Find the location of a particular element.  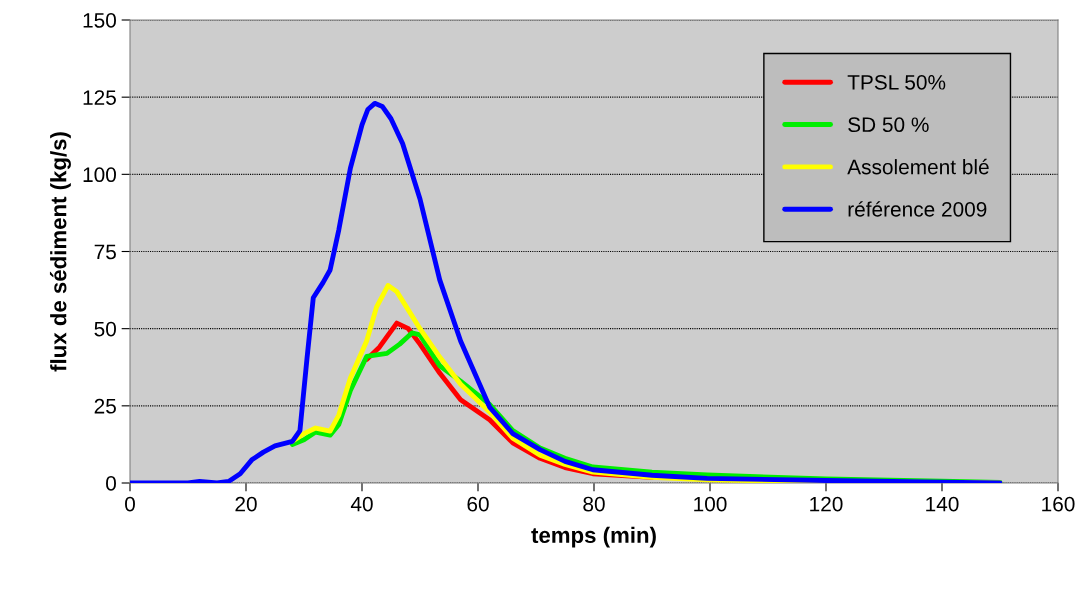

y-tick-label: 125 is located at coordinates (99, 97).